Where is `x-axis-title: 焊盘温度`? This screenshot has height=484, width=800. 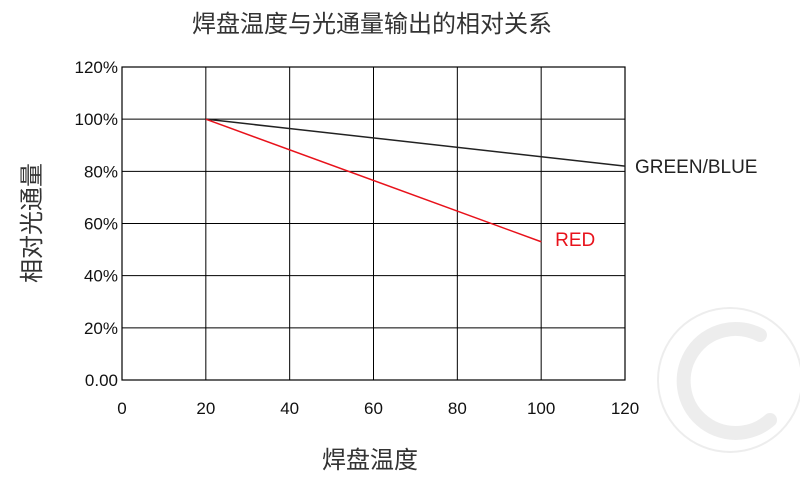
x-axis-title: 焊盘温度 is located at coordinates (370, 460).